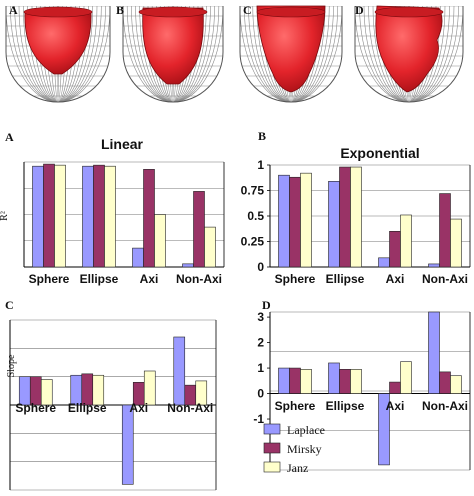 The width and height of the screenshot is (474, 496). Describe the element at coordinates (13, 10) in the screenshot. I see `heart-panel-label: A` at that location.